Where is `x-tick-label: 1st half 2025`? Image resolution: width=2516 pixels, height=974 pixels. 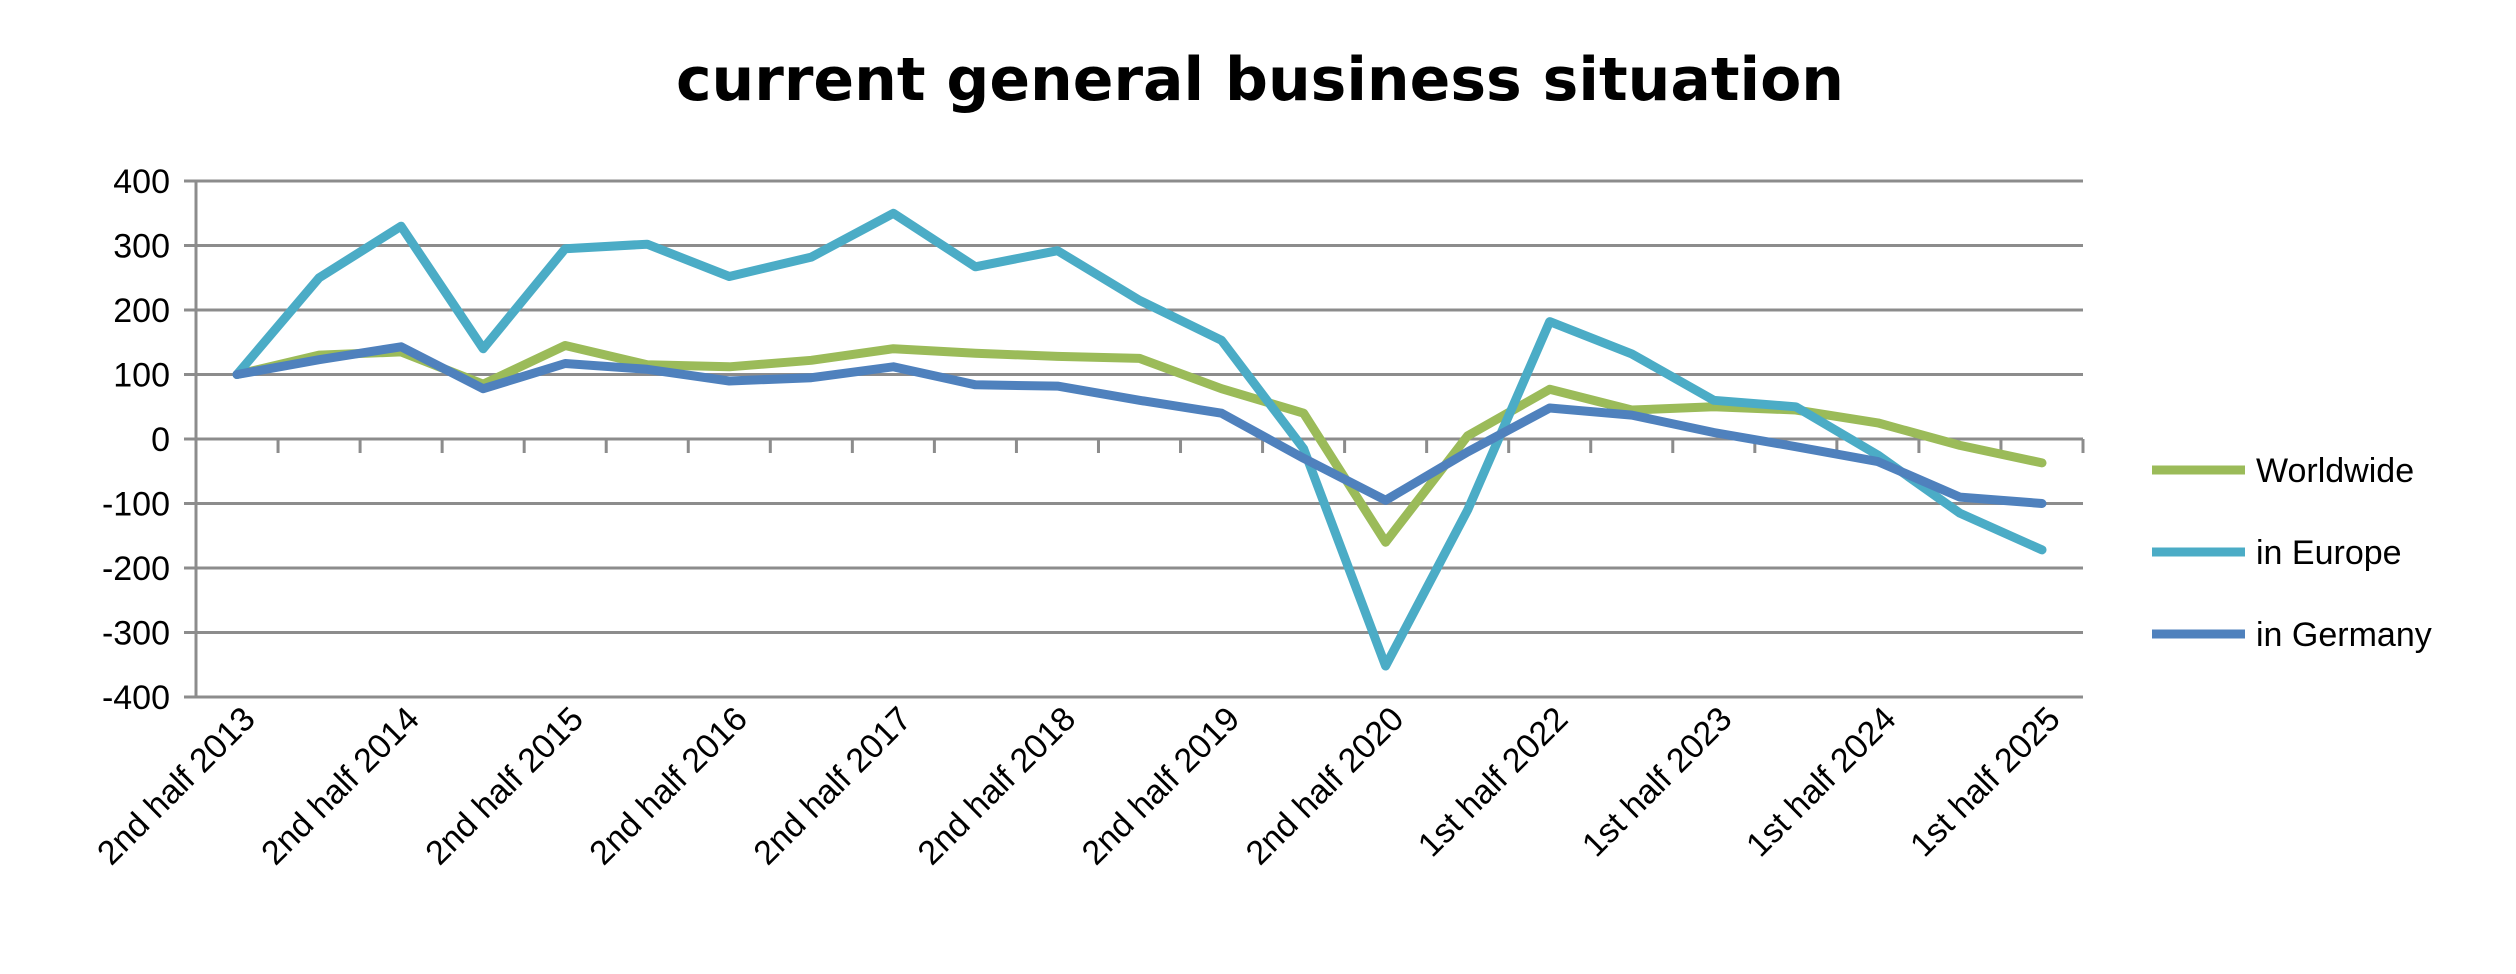 x-tick-label: 1st half 2025 is located at coordinates (1985, 782).